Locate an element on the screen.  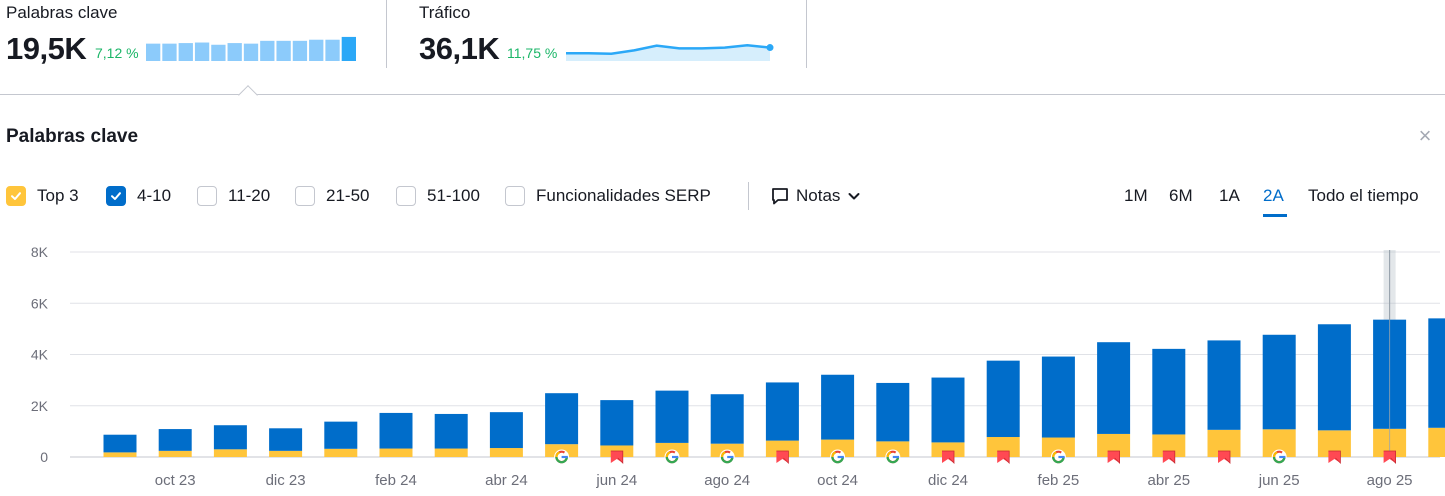
checkbox-top3 is located at coordinates (16, 196).